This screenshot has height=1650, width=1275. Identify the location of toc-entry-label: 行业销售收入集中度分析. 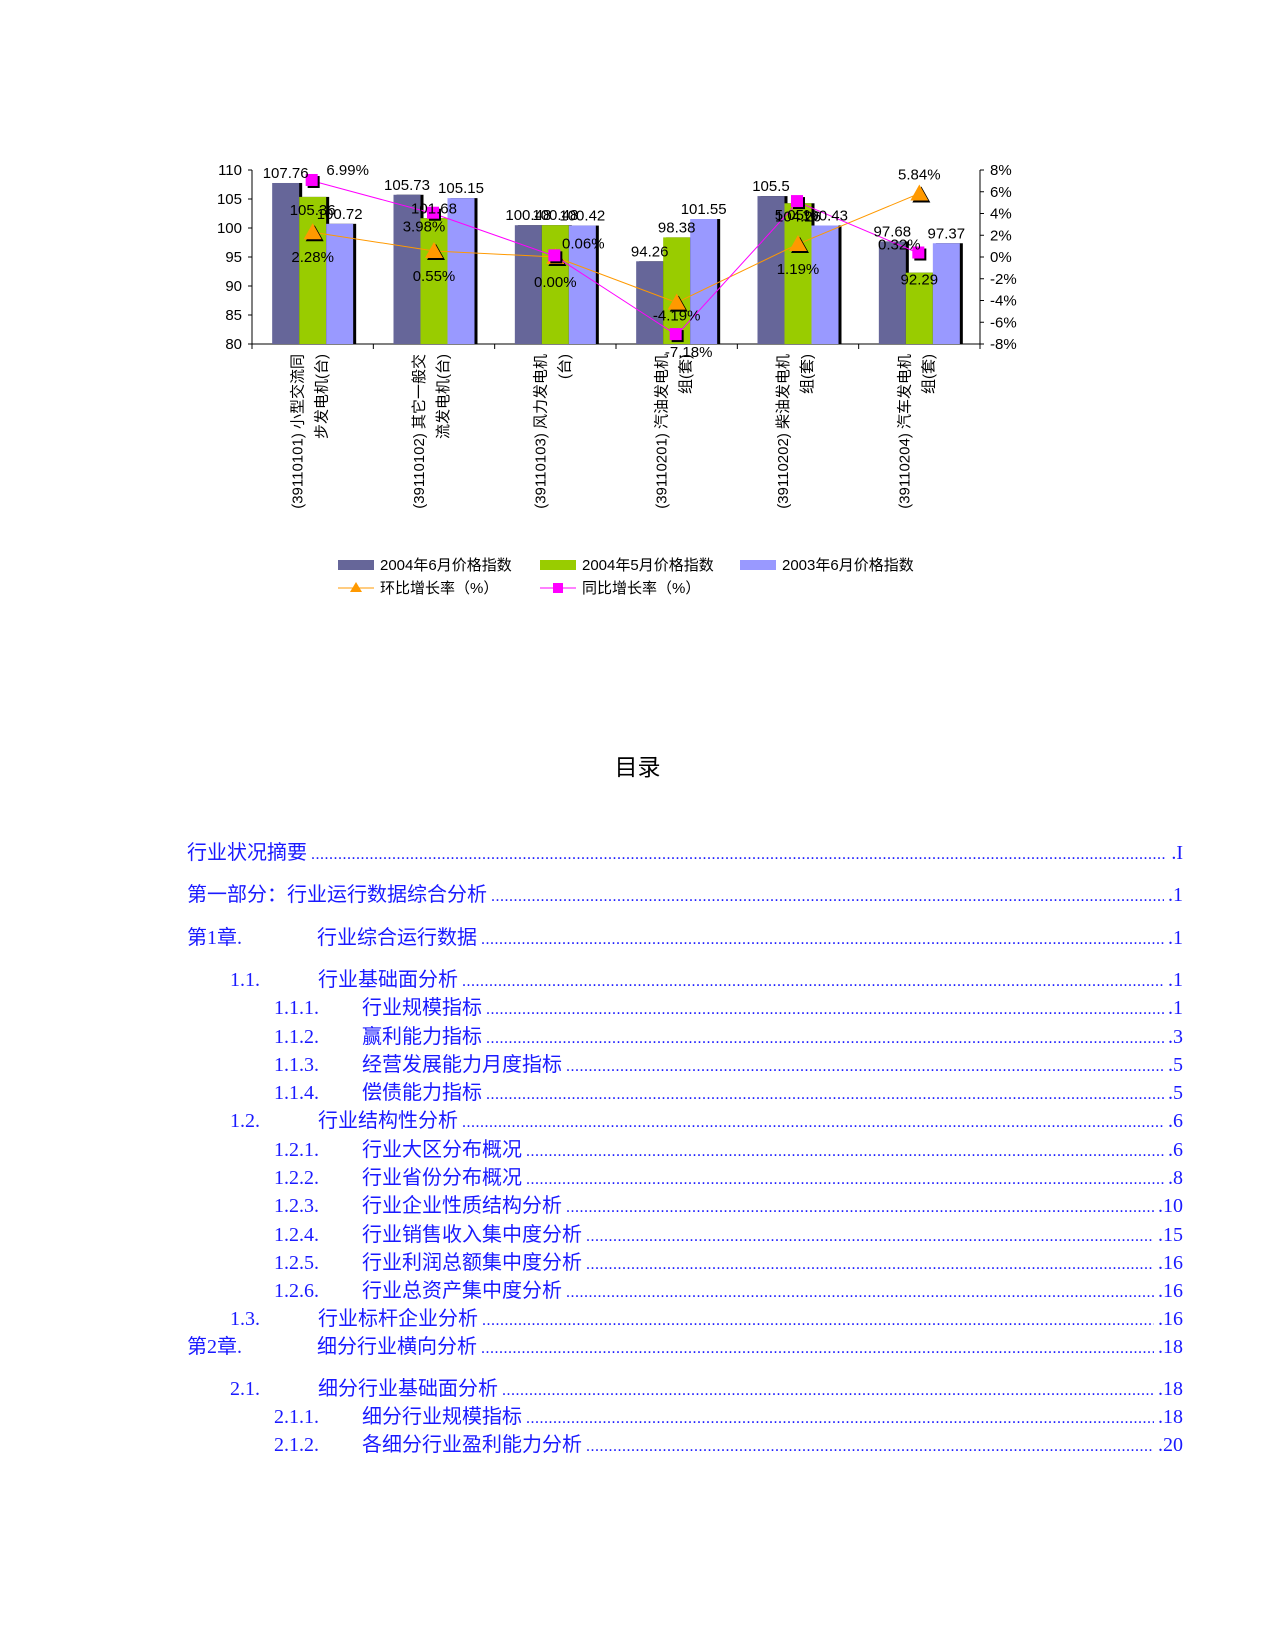
(472, 1234).